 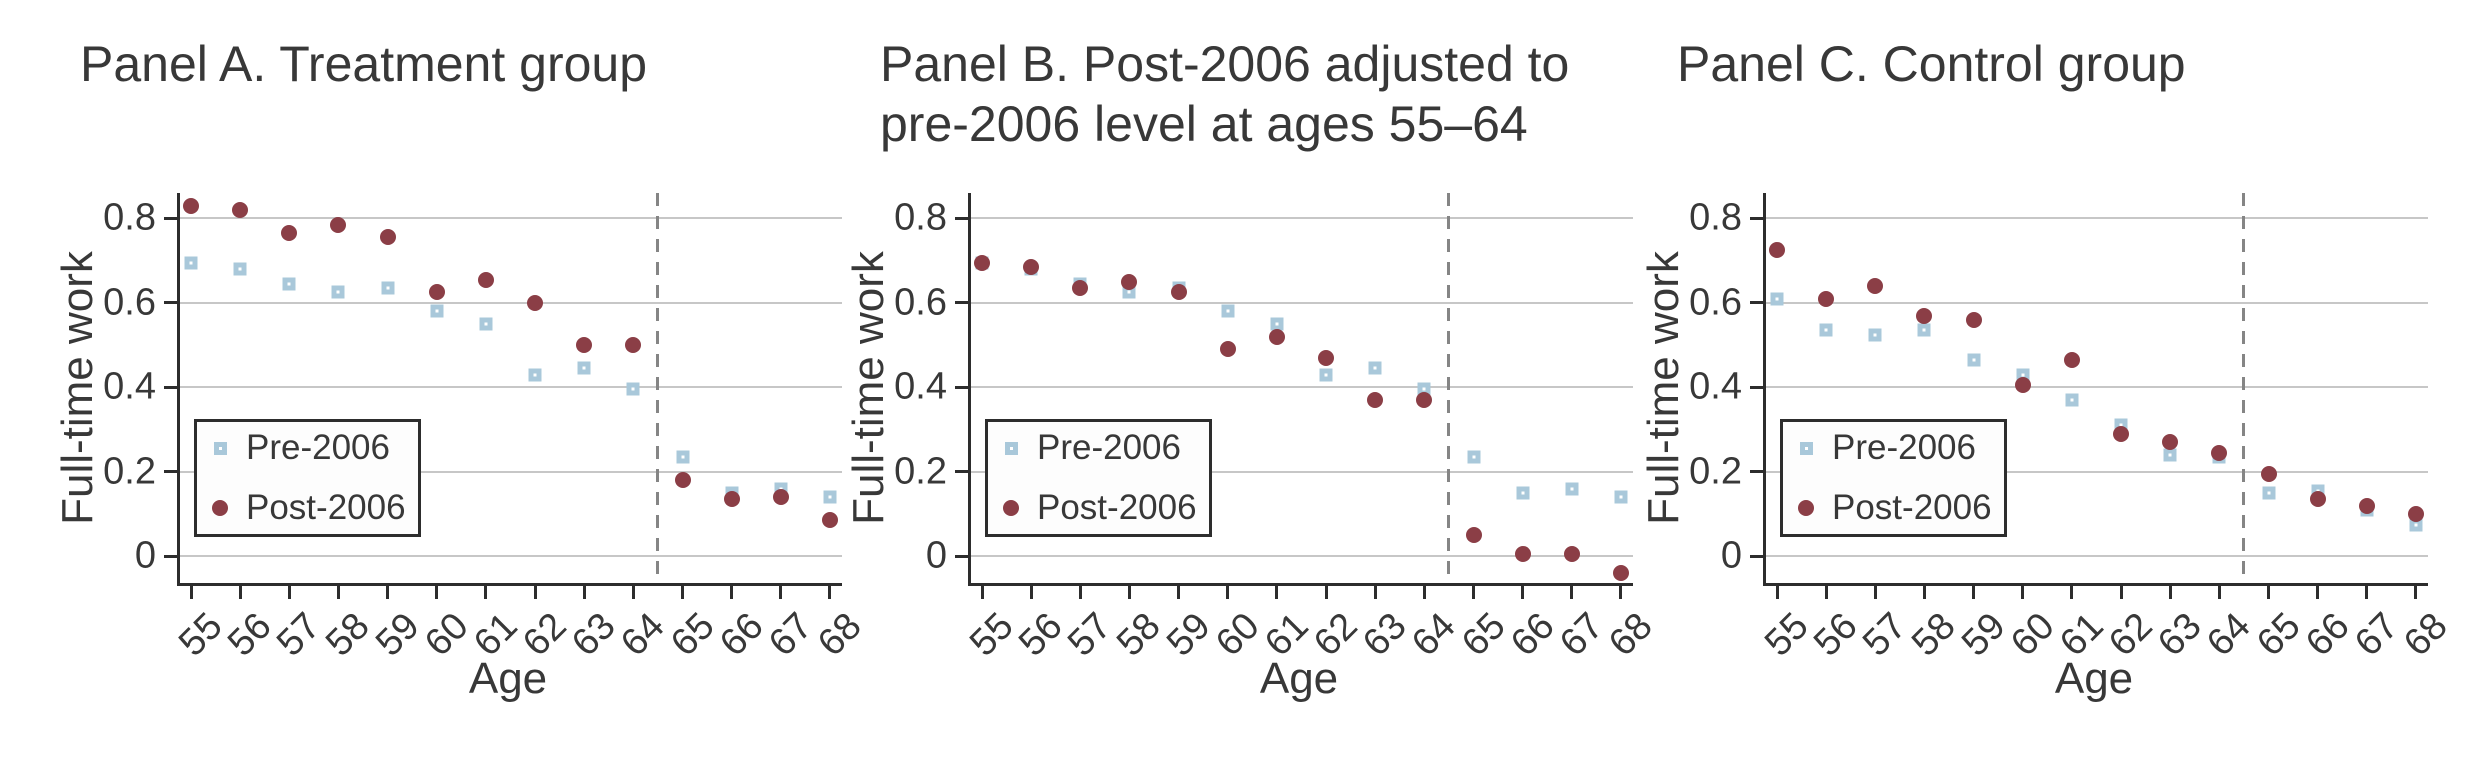 What do you see at coordinates (1117, 507) in the screenshot?
I see `legend-label: Post-2006` at bounding box center [1117, 507].